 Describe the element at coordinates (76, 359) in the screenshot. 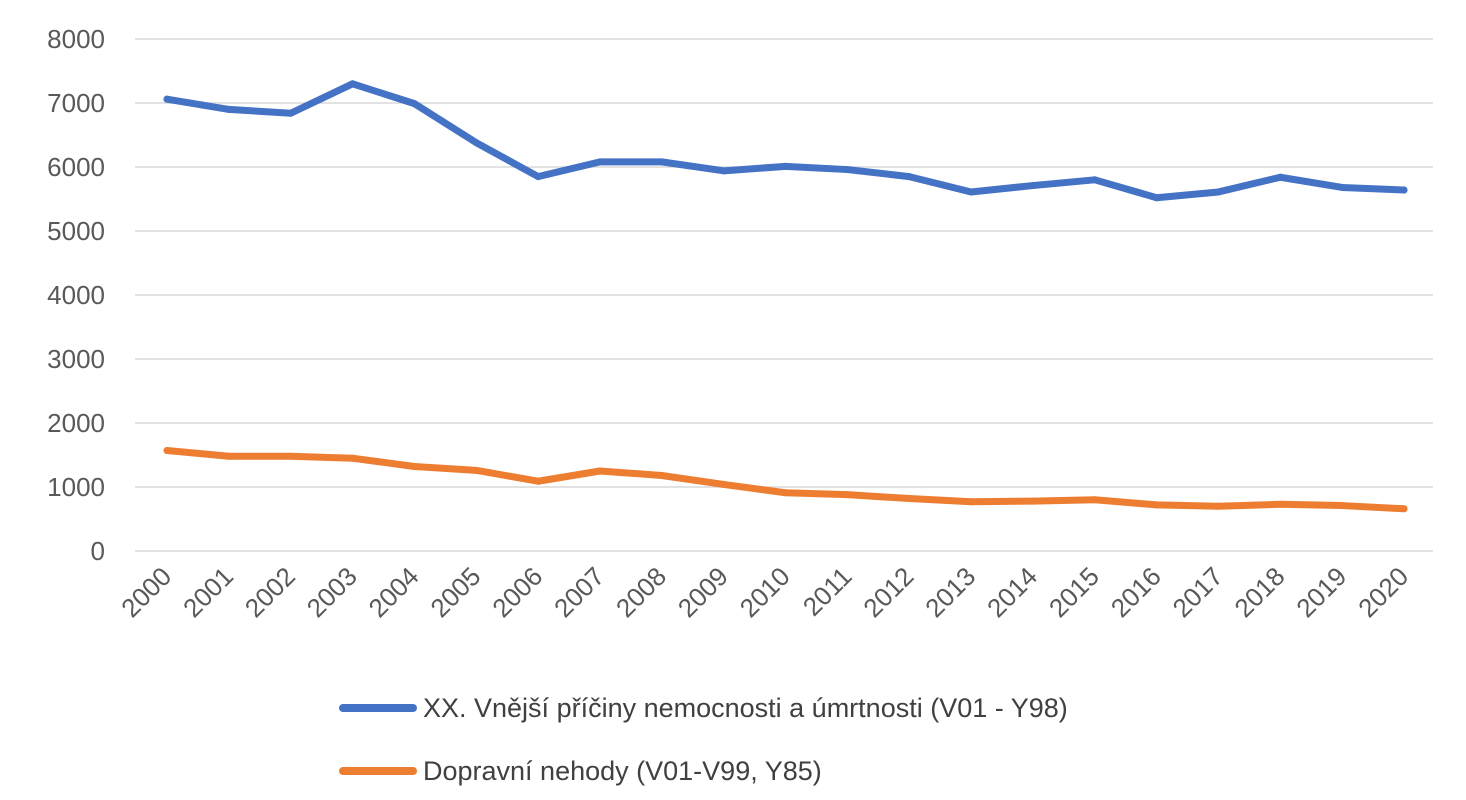

I see `y-tick-label: 3000` at that location.